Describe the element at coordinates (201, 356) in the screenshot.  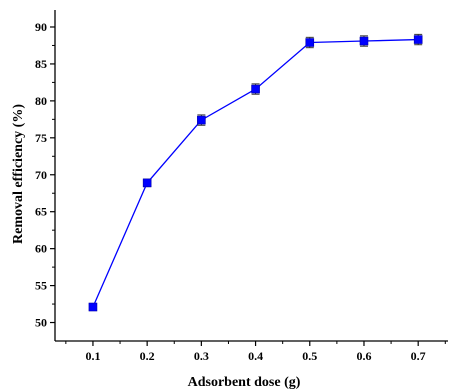
I see `x-tick-label: 0.3` at that location.